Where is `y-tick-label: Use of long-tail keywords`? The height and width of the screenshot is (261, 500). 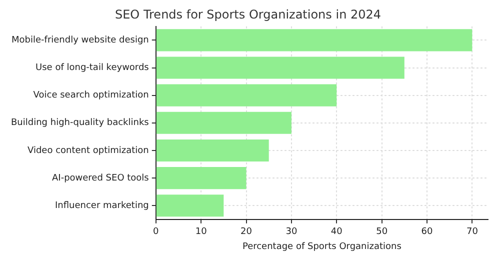
y-tick-label: Use of long-tail keywords is located at coordinates (93, 68).